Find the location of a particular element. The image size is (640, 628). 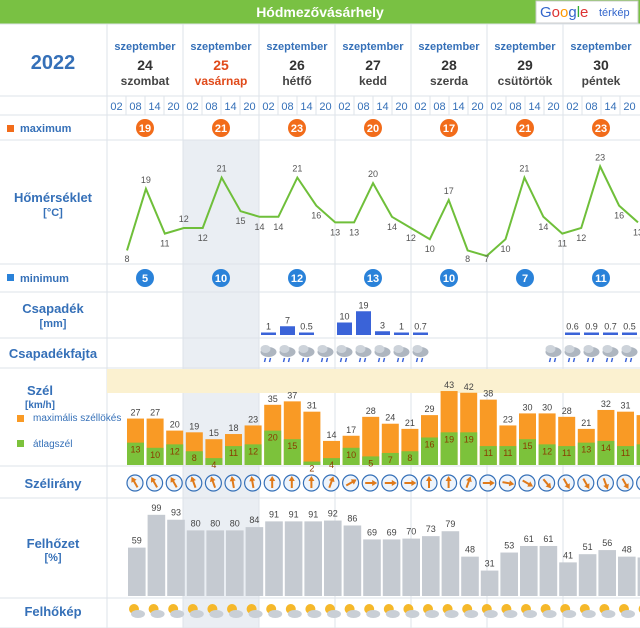

wind-gust-value: 27 is located at coordinates (155, 413).